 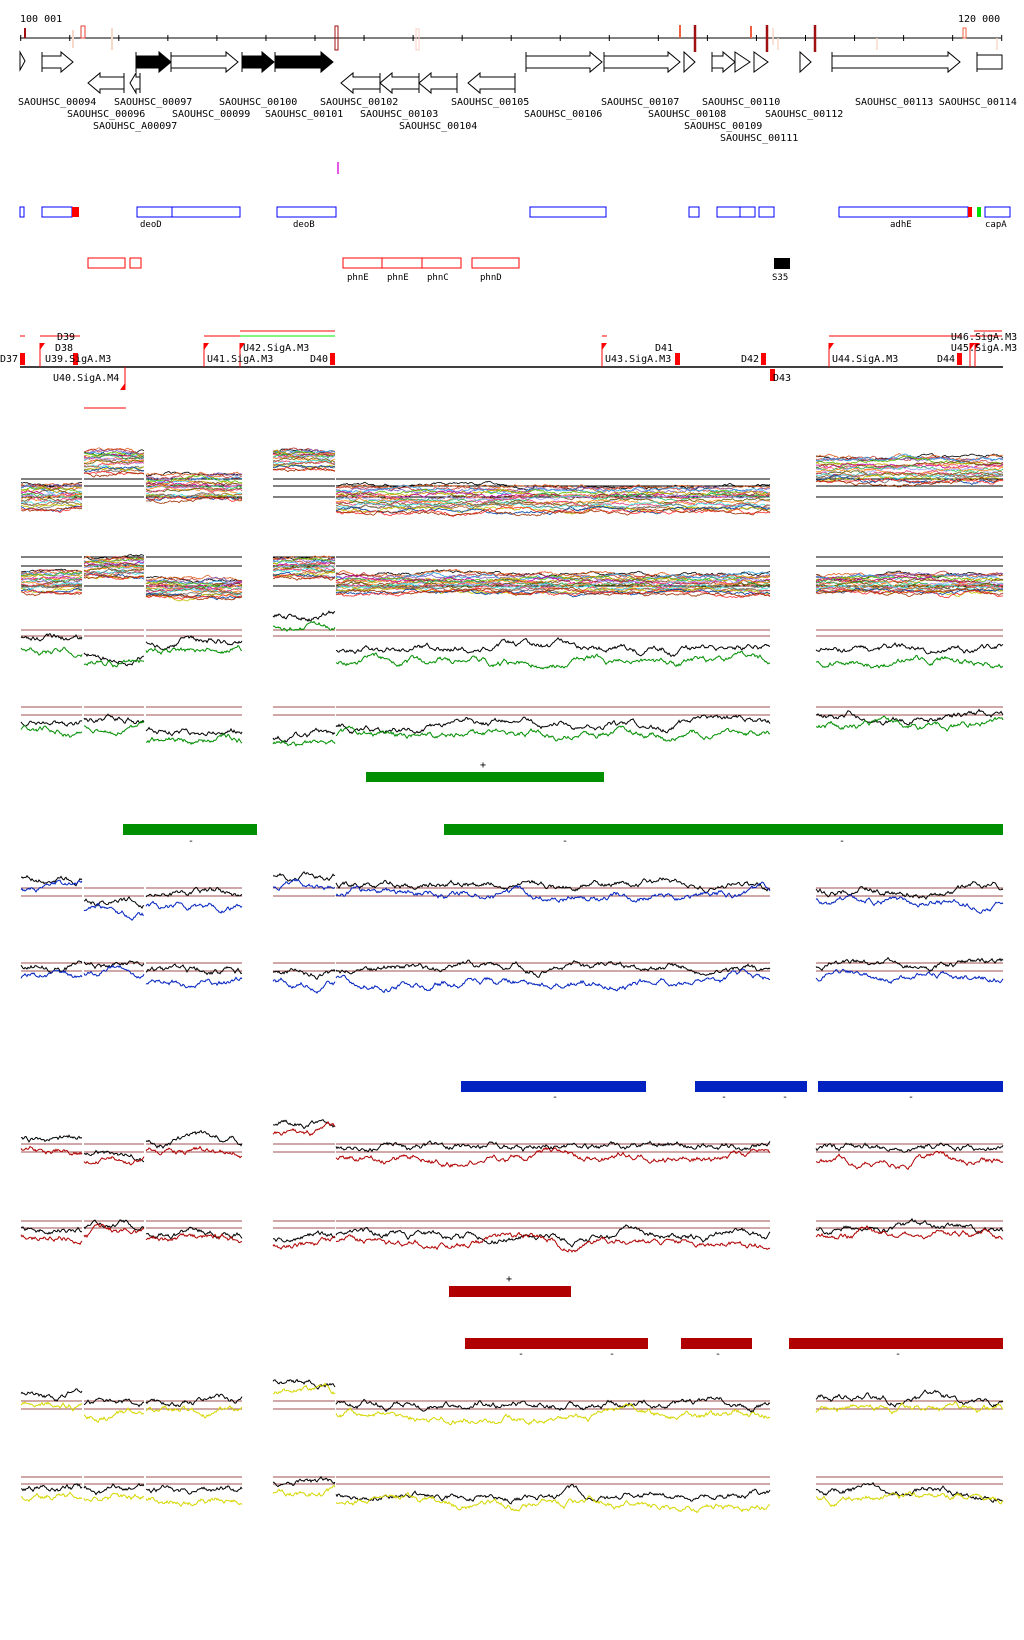 I want to click on promoter-label: D44, so click(x=946, y=359).